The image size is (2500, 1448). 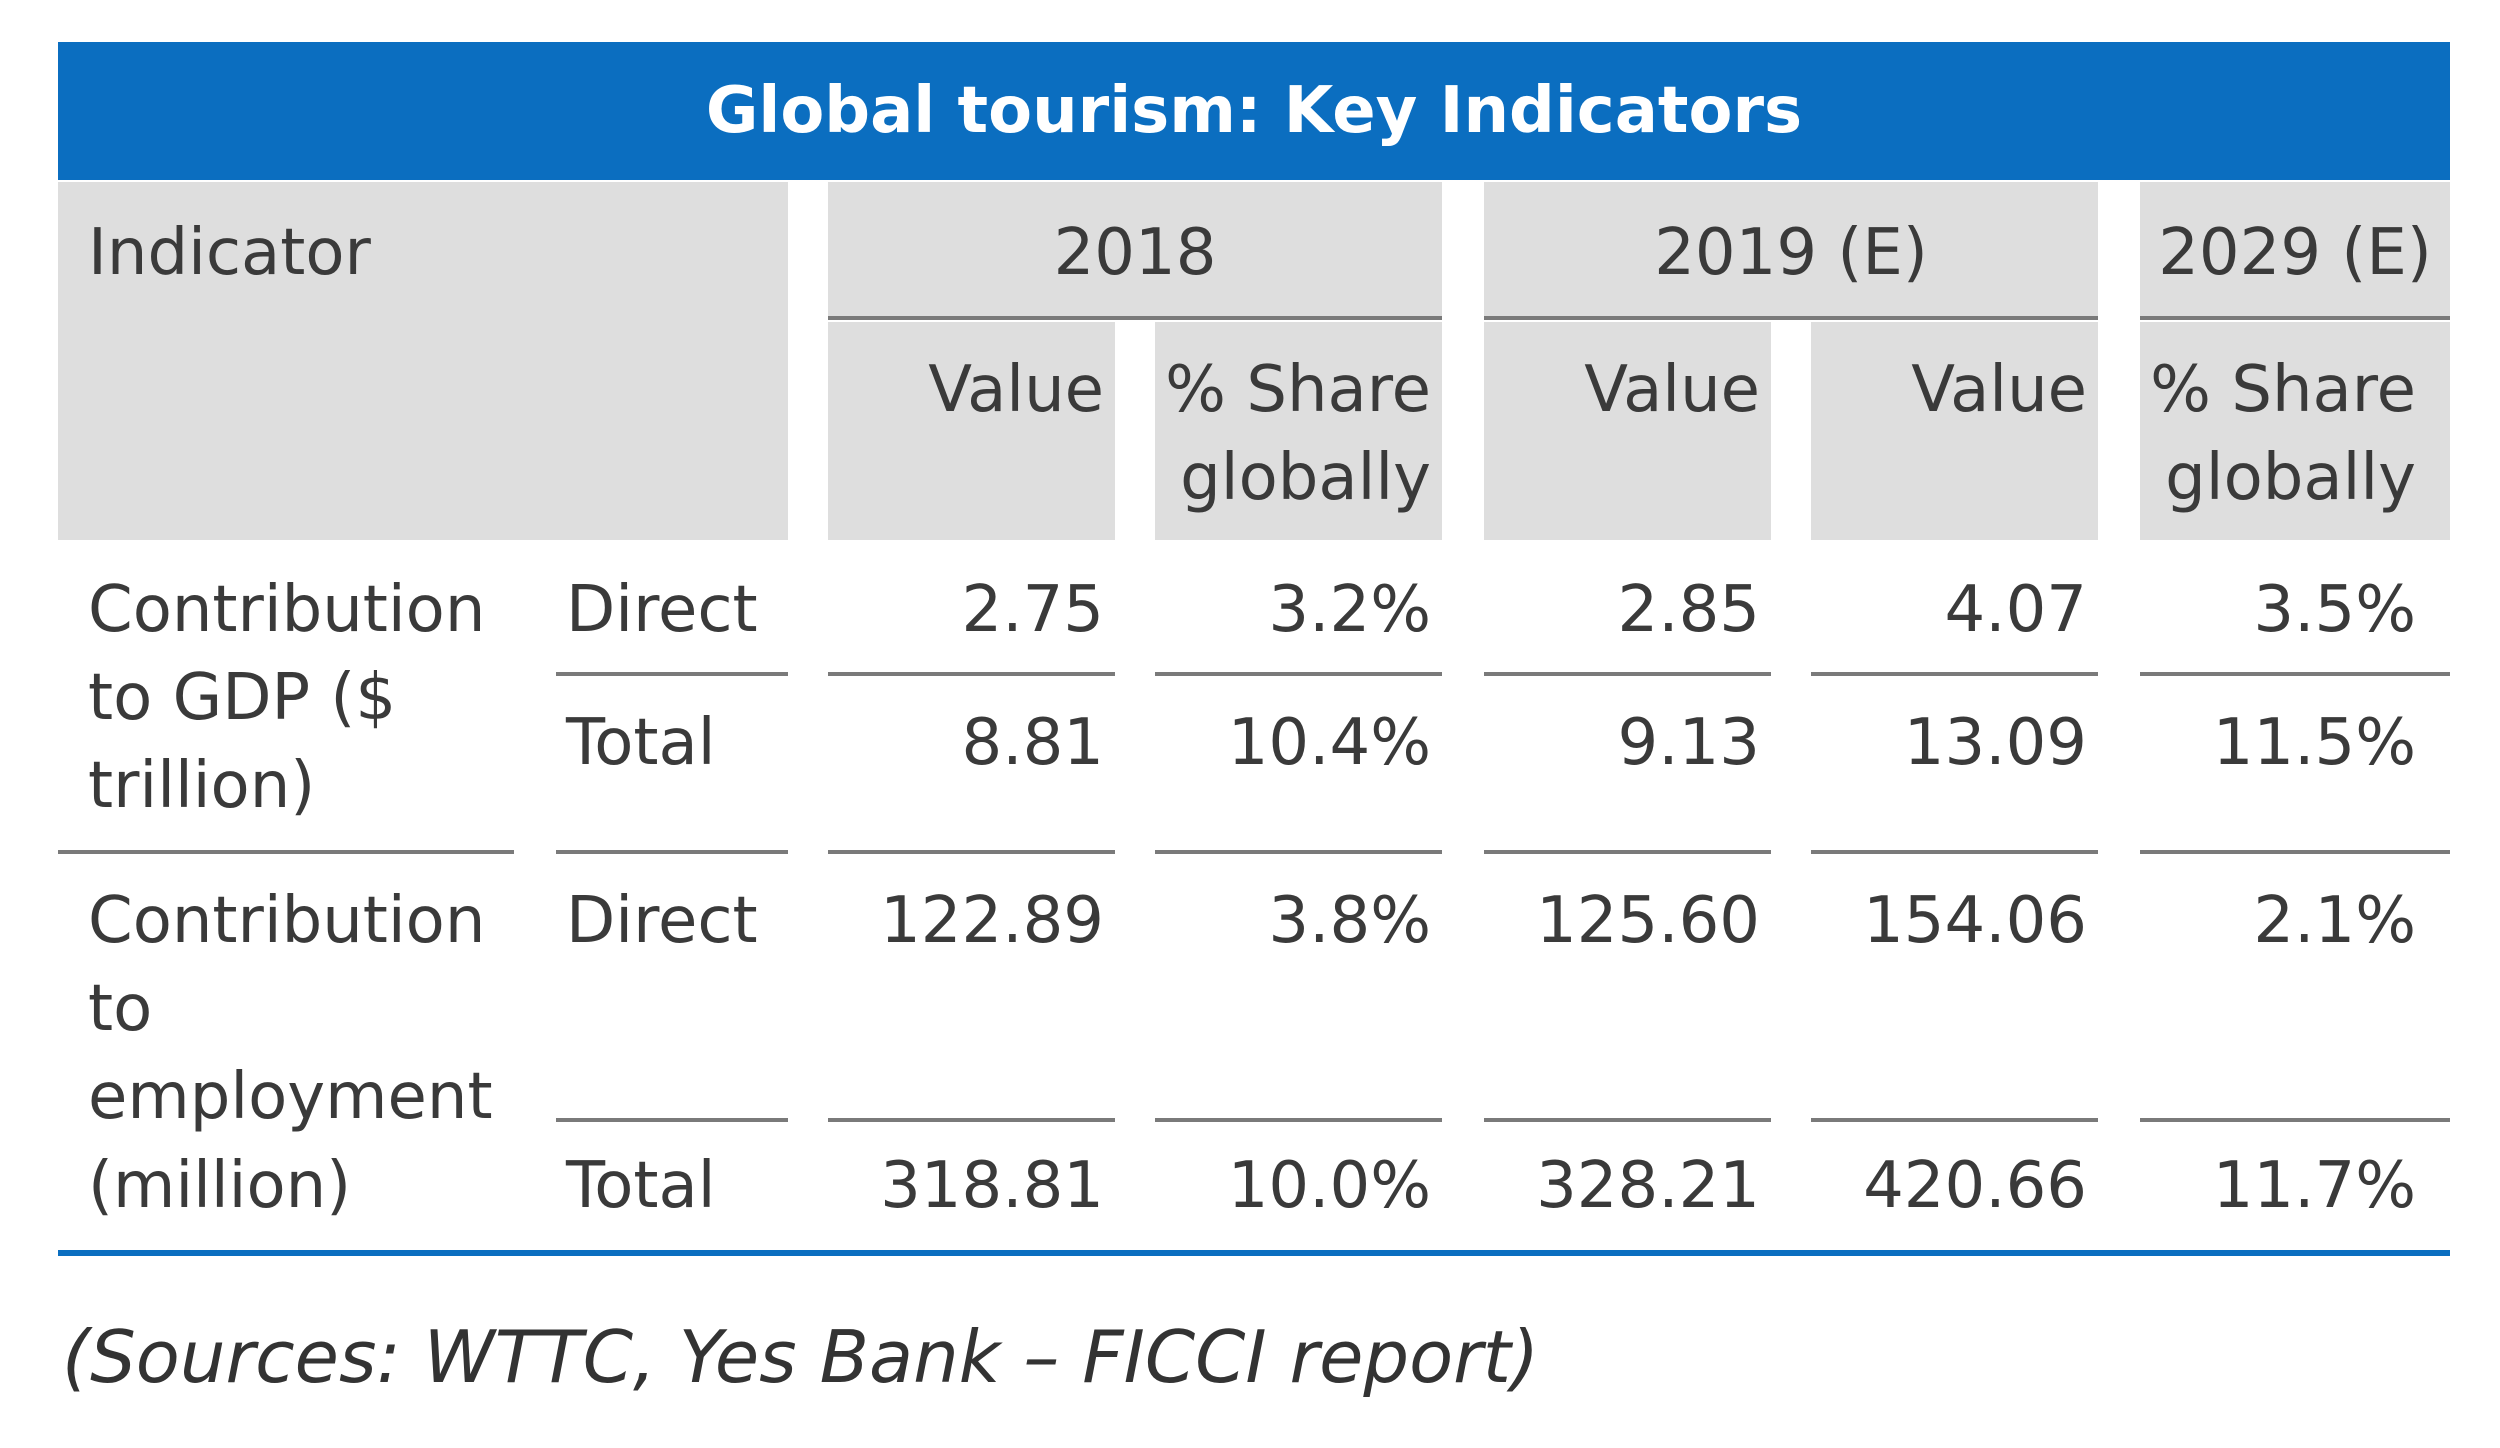 I want to click on header-2018-value: Value, so click(x=1016, y=390).